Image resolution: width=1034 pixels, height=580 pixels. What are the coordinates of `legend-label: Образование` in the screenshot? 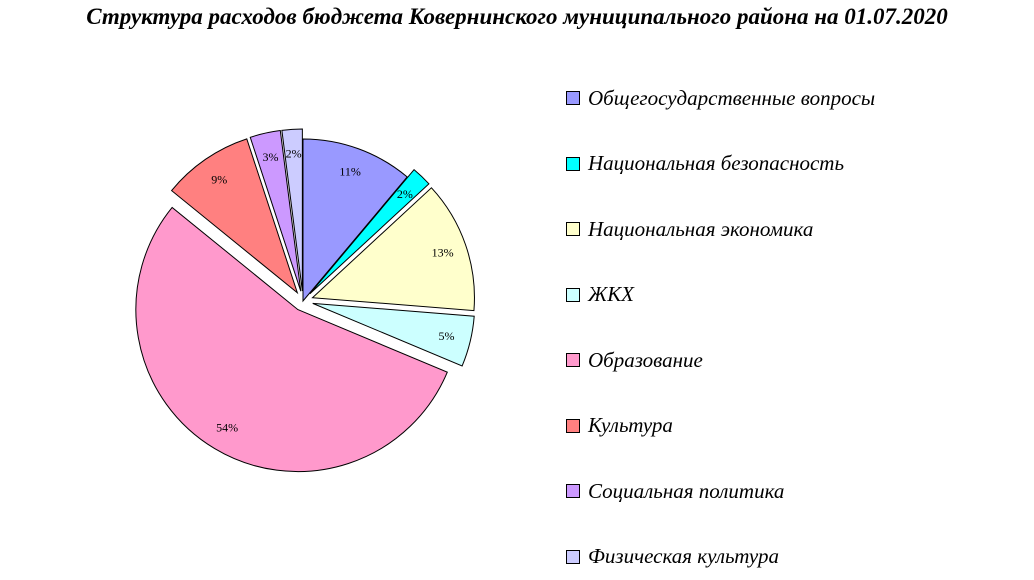 It's located at (645, 359).